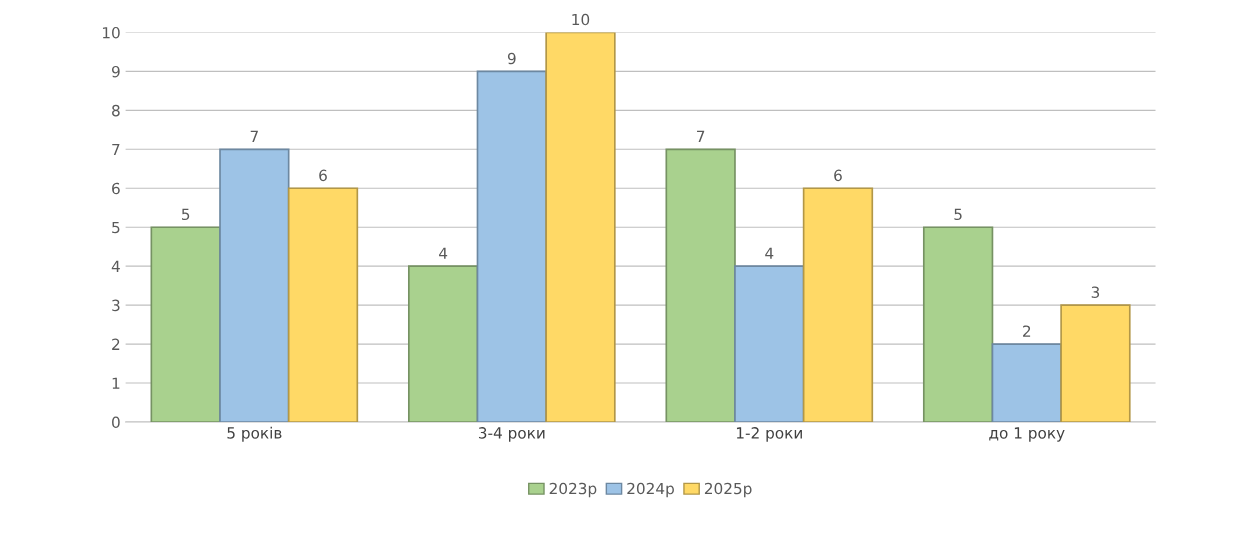 This screenshot has width=1256, height=541. I want to click on y-tick-label: 7, so click(116, 149).